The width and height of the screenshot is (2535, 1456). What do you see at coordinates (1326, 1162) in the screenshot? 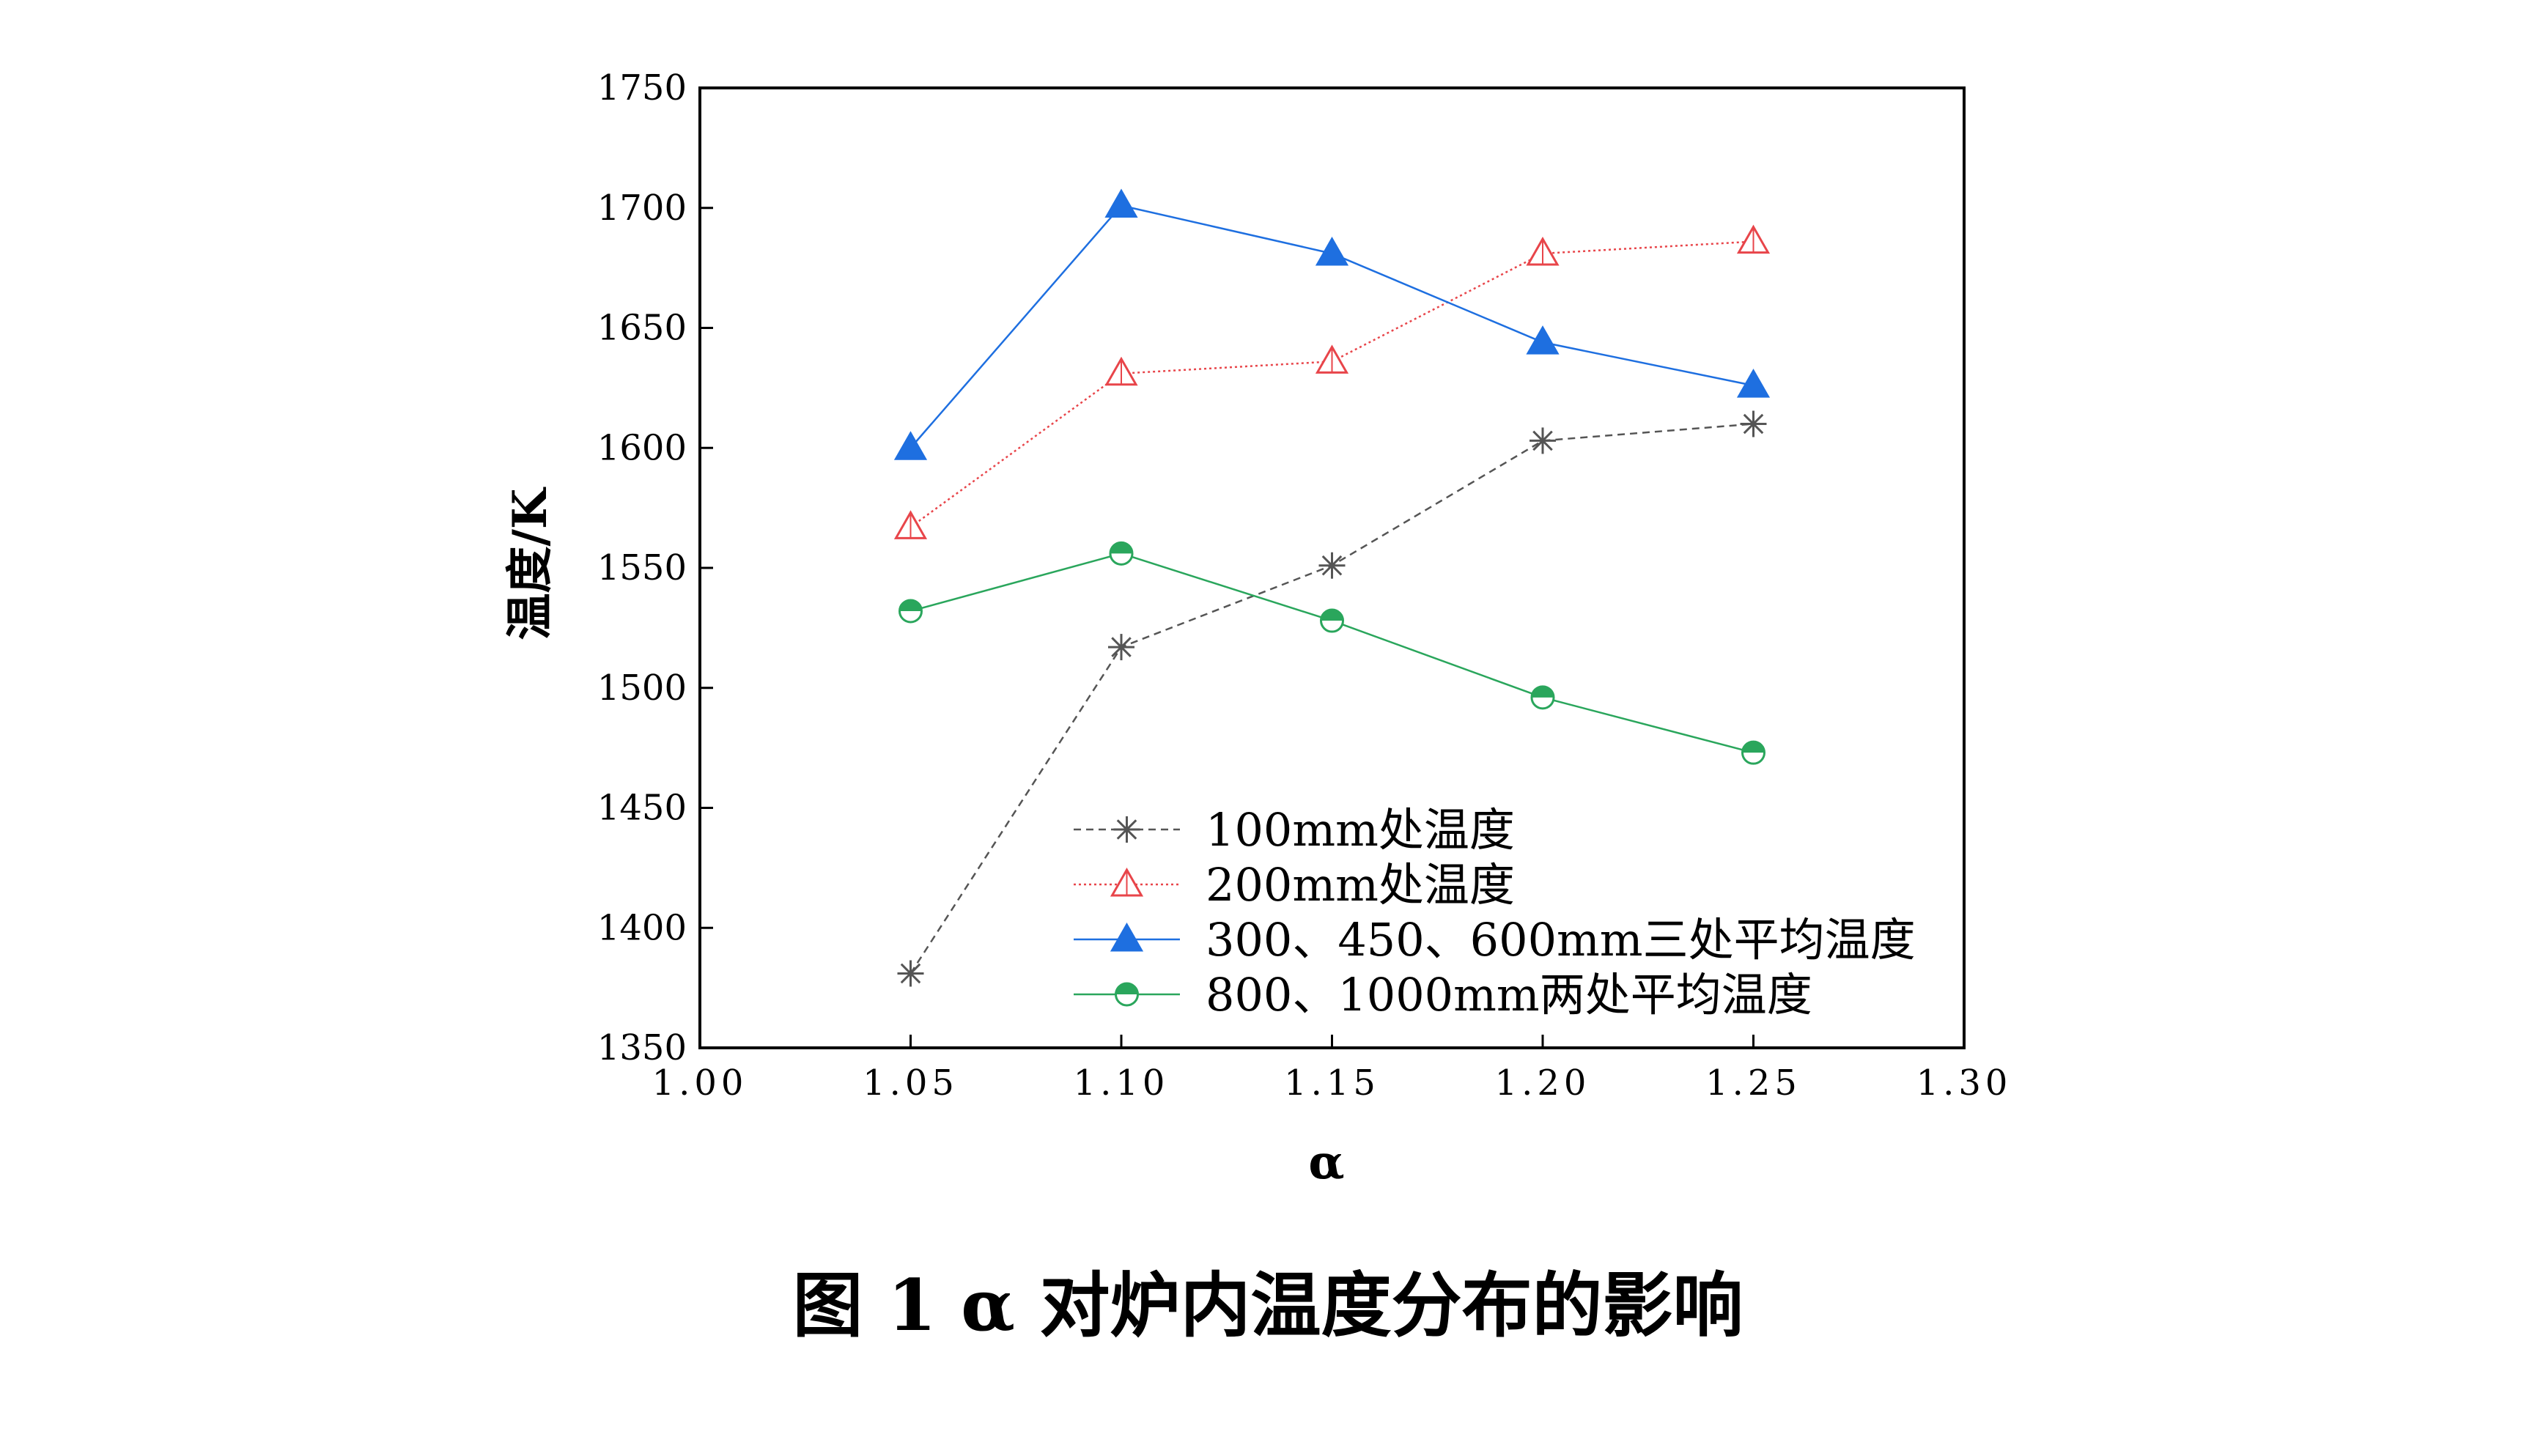
I see `x-axis-title: α` at bounding box center [1326, 1162].